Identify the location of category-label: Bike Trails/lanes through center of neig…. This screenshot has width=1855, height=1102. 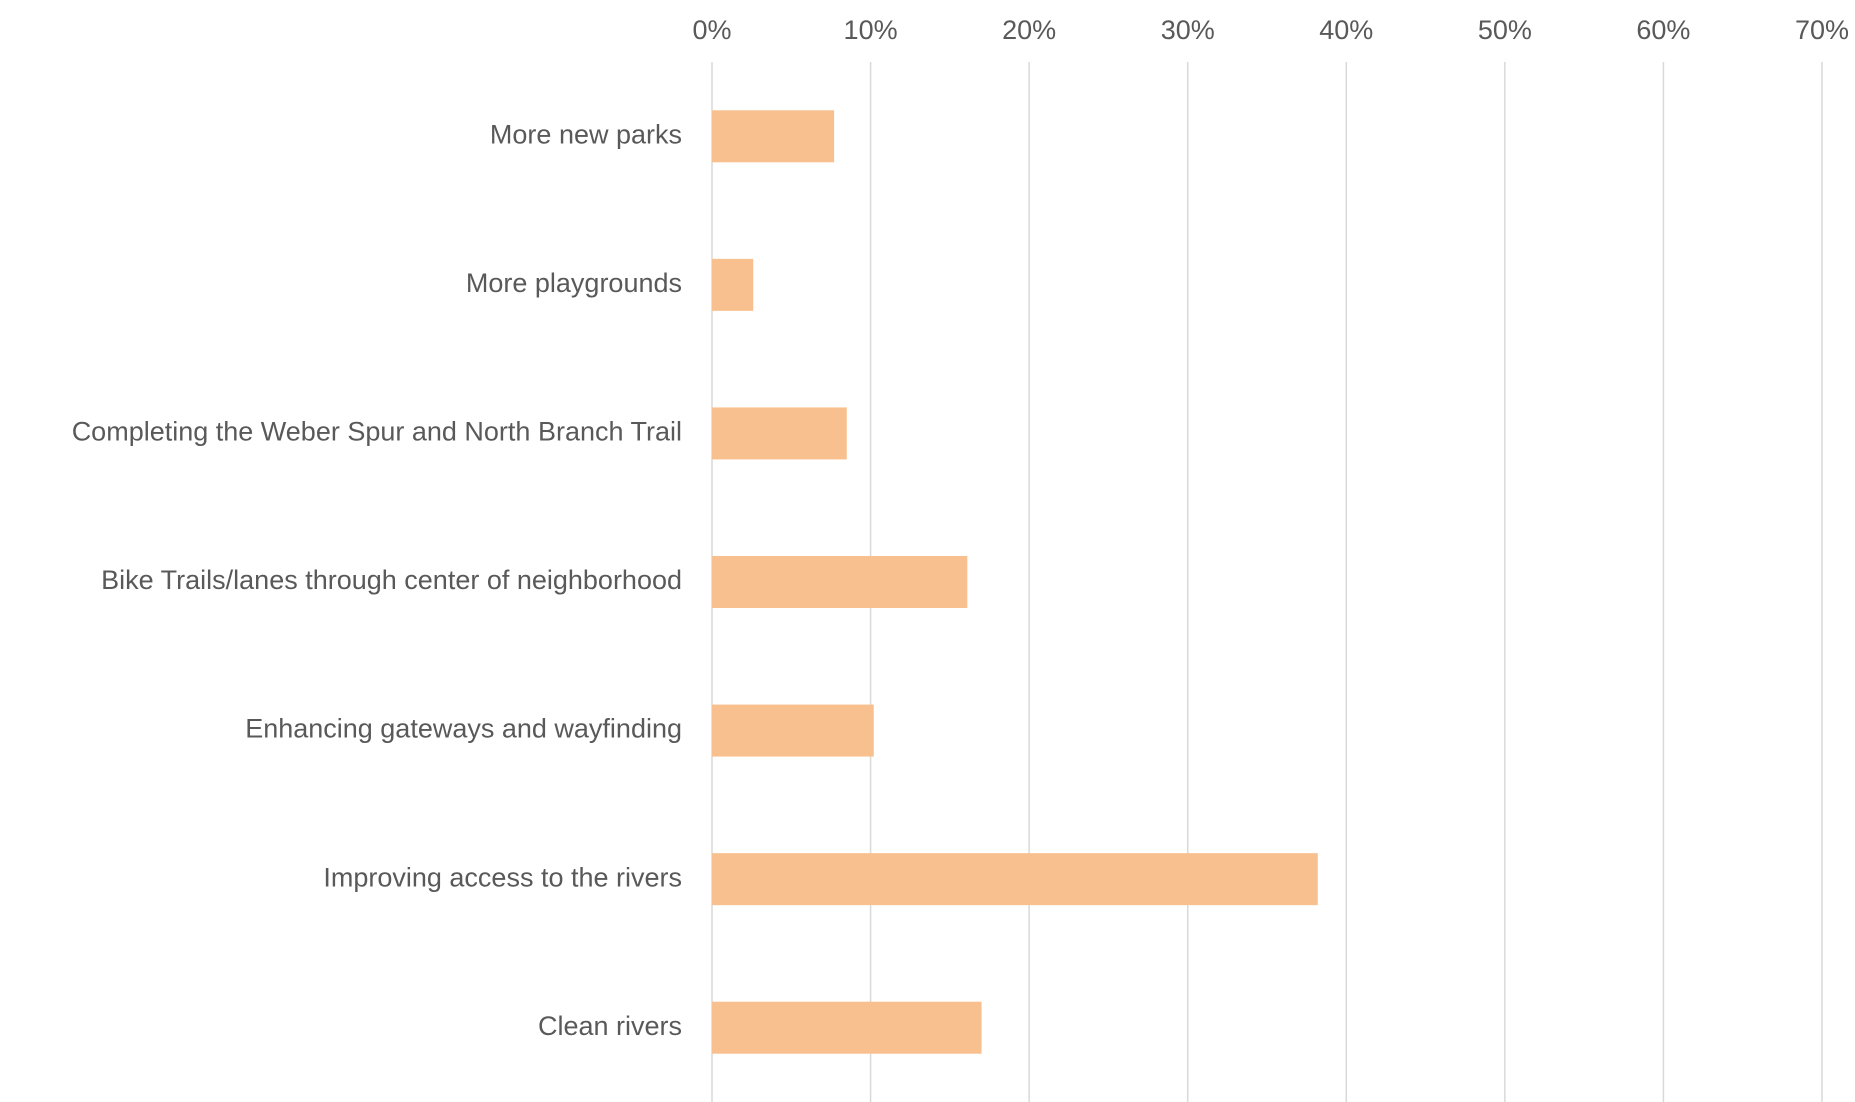
(391, 580).